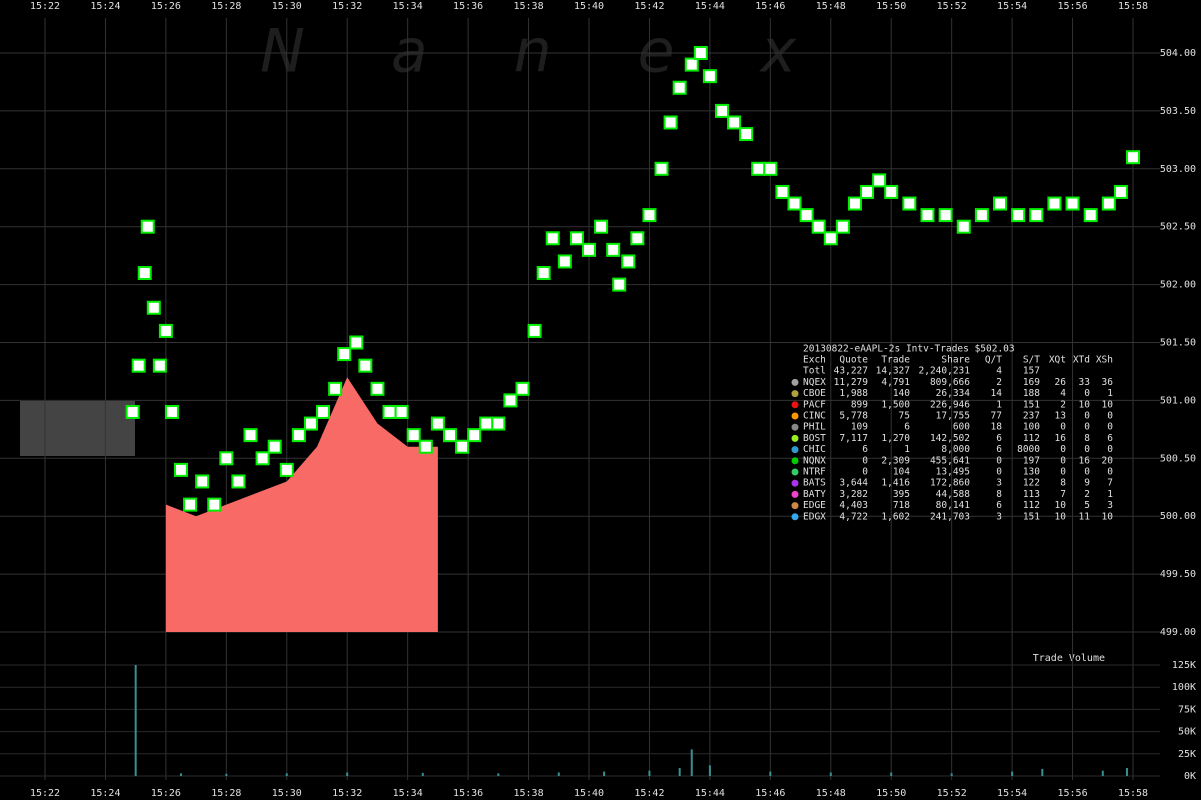 This screenshot has width=1201, height=800. Describe the element at coordinates (1031, 416) in the screenshot. I see `table-cell: 237` at that location.